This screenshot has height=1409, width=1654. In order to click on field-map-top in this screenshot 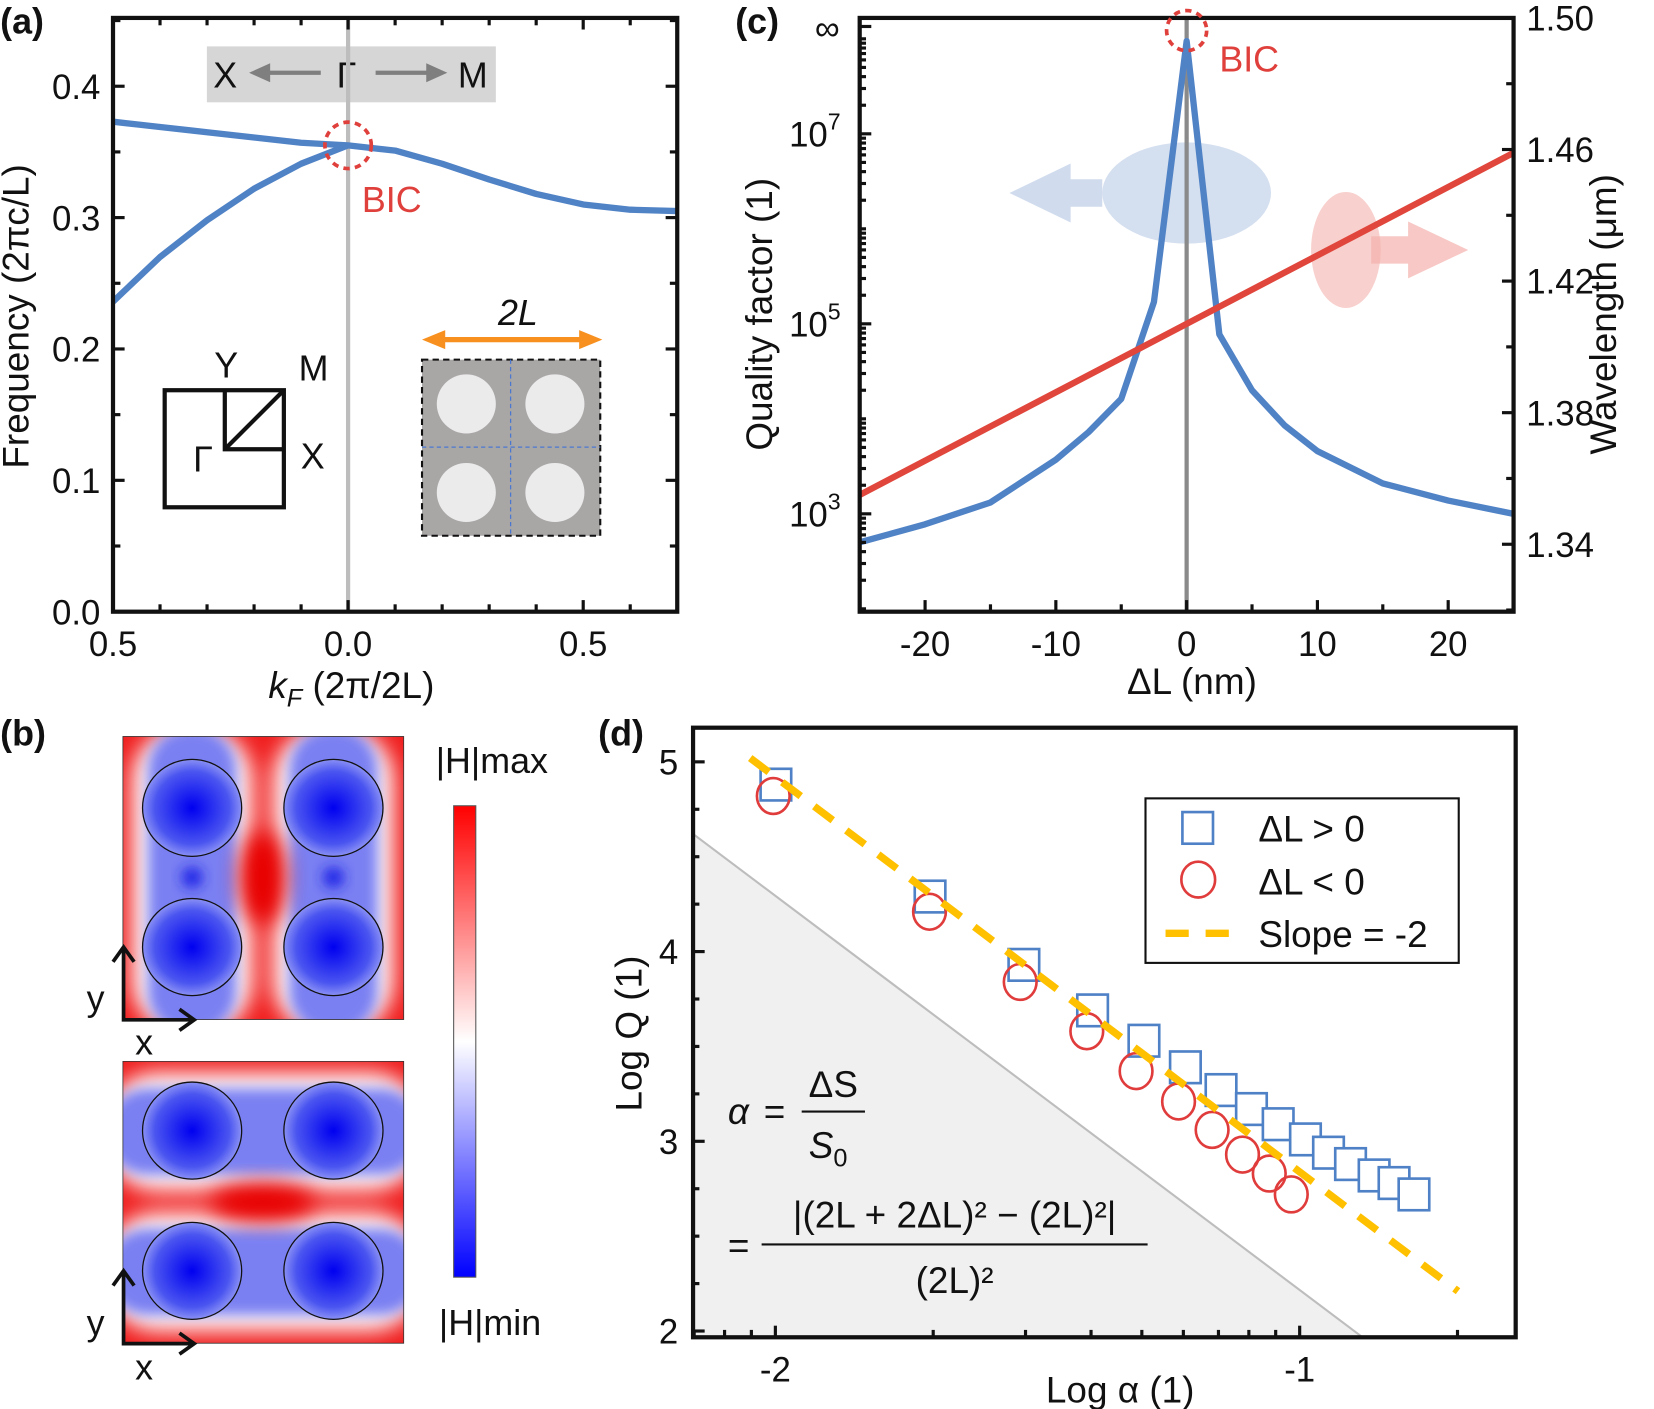, I will do `click(263, 878)`.